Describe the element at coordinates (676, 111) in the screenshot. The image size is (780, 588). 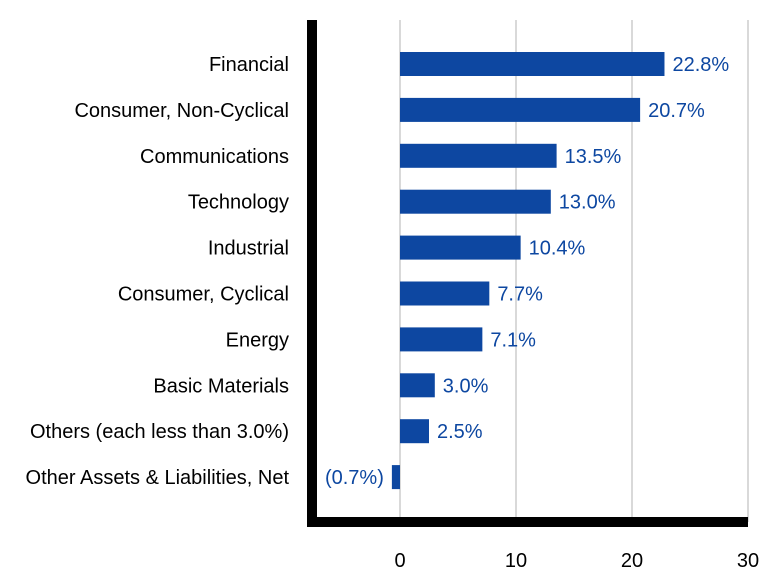
I see `data-label: 20.7%` at that location.